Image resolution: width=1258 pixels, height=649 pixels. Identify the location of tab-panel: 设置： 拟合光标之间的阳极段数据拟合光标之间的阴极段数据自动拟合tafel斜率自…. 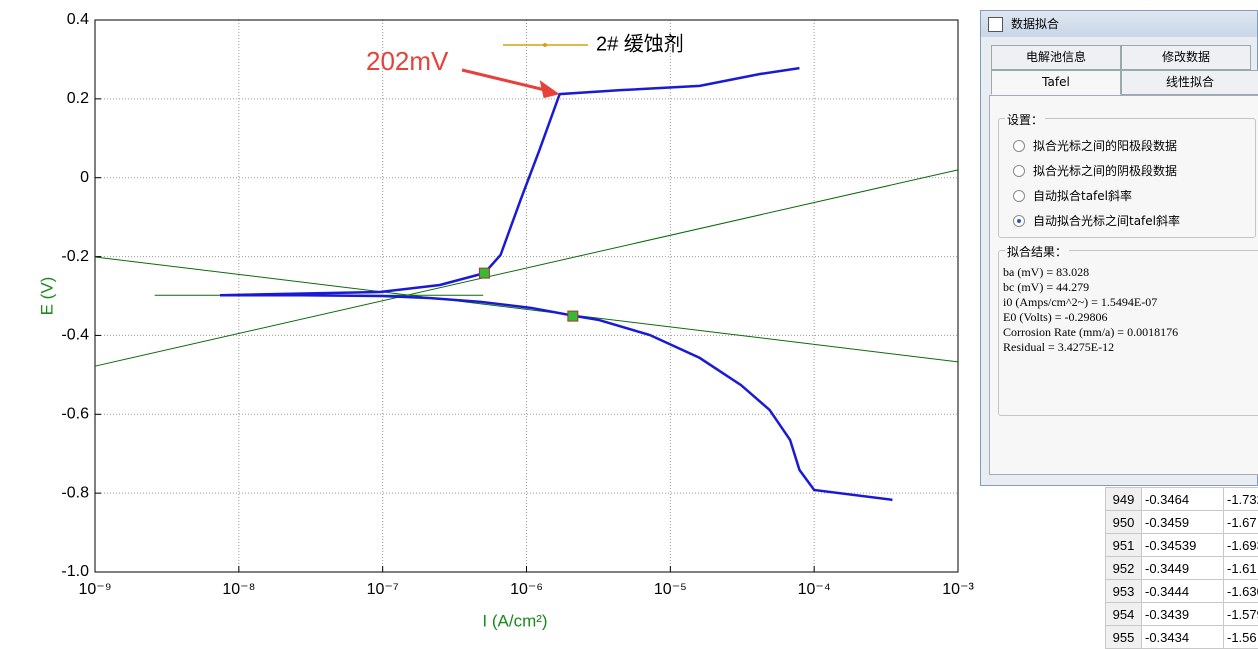
(1123, 285).